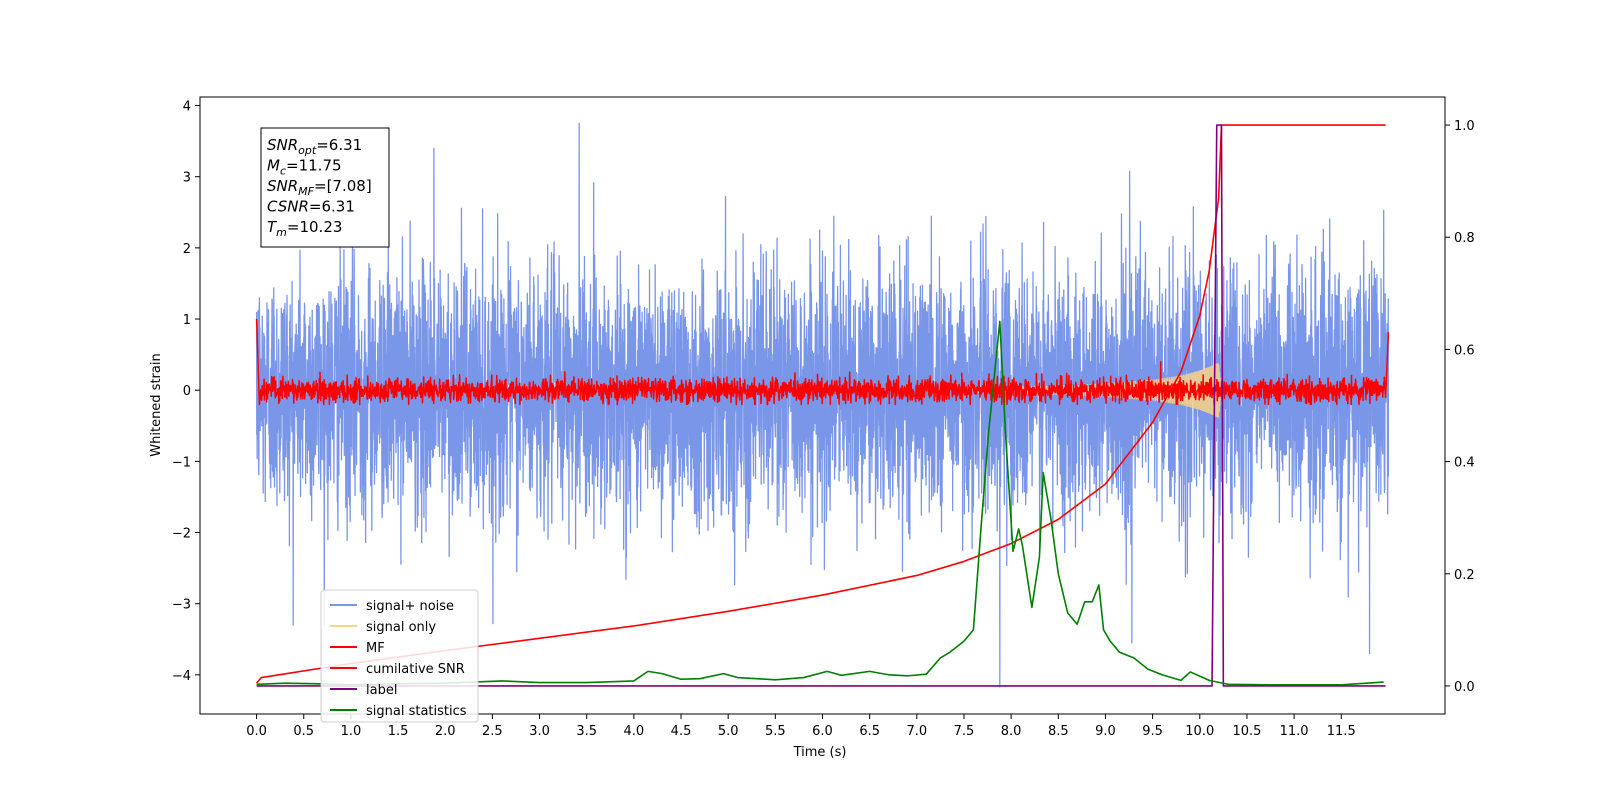  Describe the element at coordinates (1199, 731) in the screenshot. I see `x-tick-label: 10.0` at that location.